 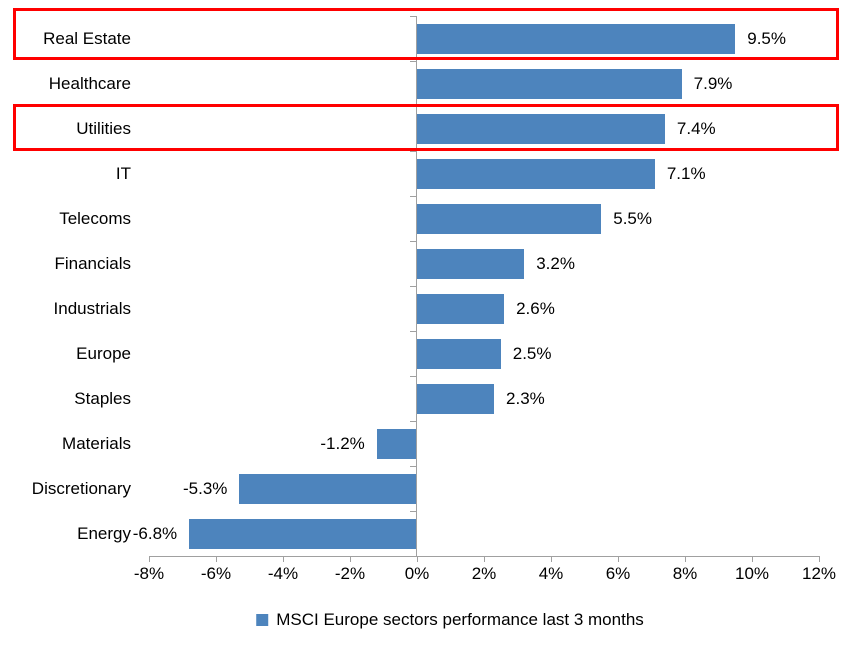 I want to click on category-label: Financials, so click(x=92, y=263).